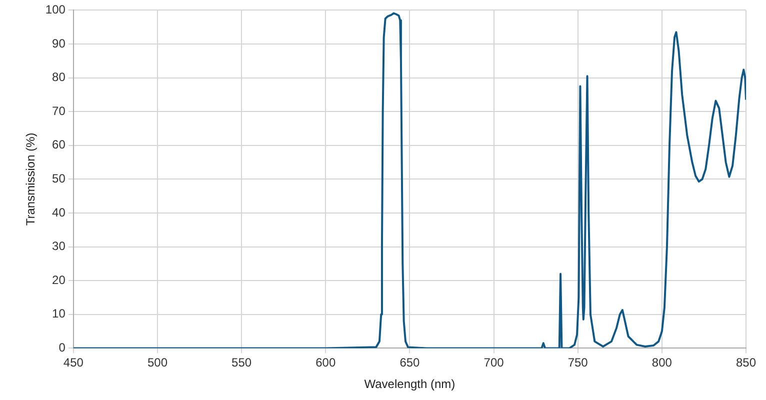 The width and height of the screenshot is (766, 400). What do you see at coordinates (578, 363) in the screenshot?
I see `x-tick-label: 750` at bounding box center [578, 363].